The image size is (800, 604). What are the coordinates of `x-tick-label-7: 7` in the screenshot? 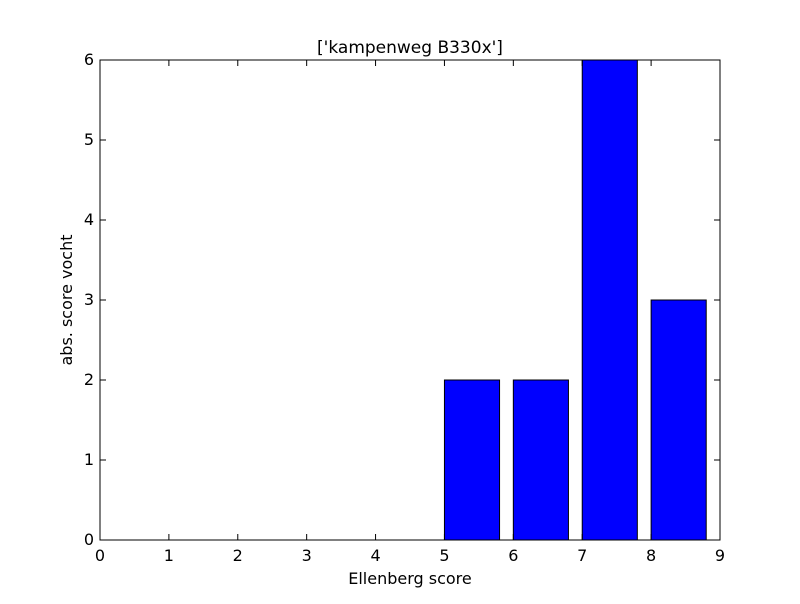 It's located at (582, 555).